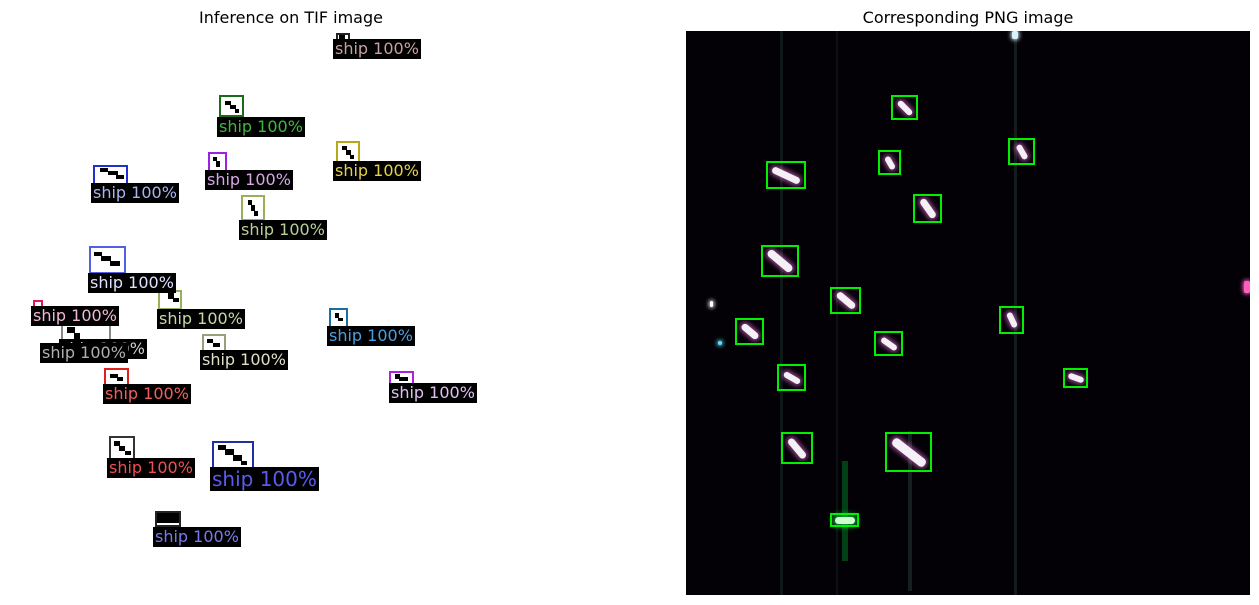 The width and height of the screenshot is (1259, 605). What do you see at coordinates (283, 230) in the screenshot?
I see `detection-ship-6-label: ship 100%` at bounding box center [283, 230].